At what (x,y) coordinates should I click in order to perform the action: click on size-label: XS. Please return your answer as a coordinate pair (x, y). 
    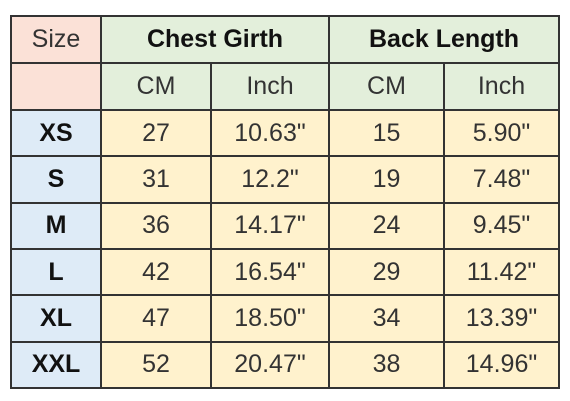
    Looking at the image, I should click on (56, 133).